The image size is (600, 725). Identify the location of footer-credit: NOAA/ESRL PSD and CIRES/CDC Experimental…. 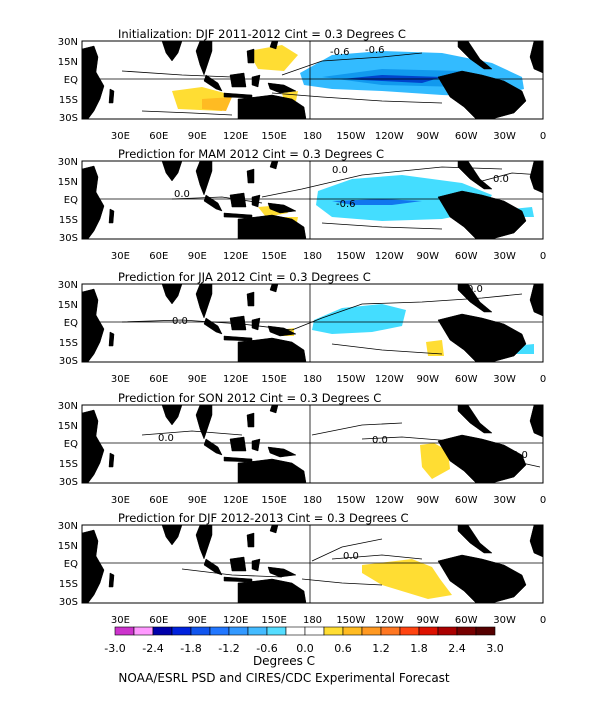
(284, 678).